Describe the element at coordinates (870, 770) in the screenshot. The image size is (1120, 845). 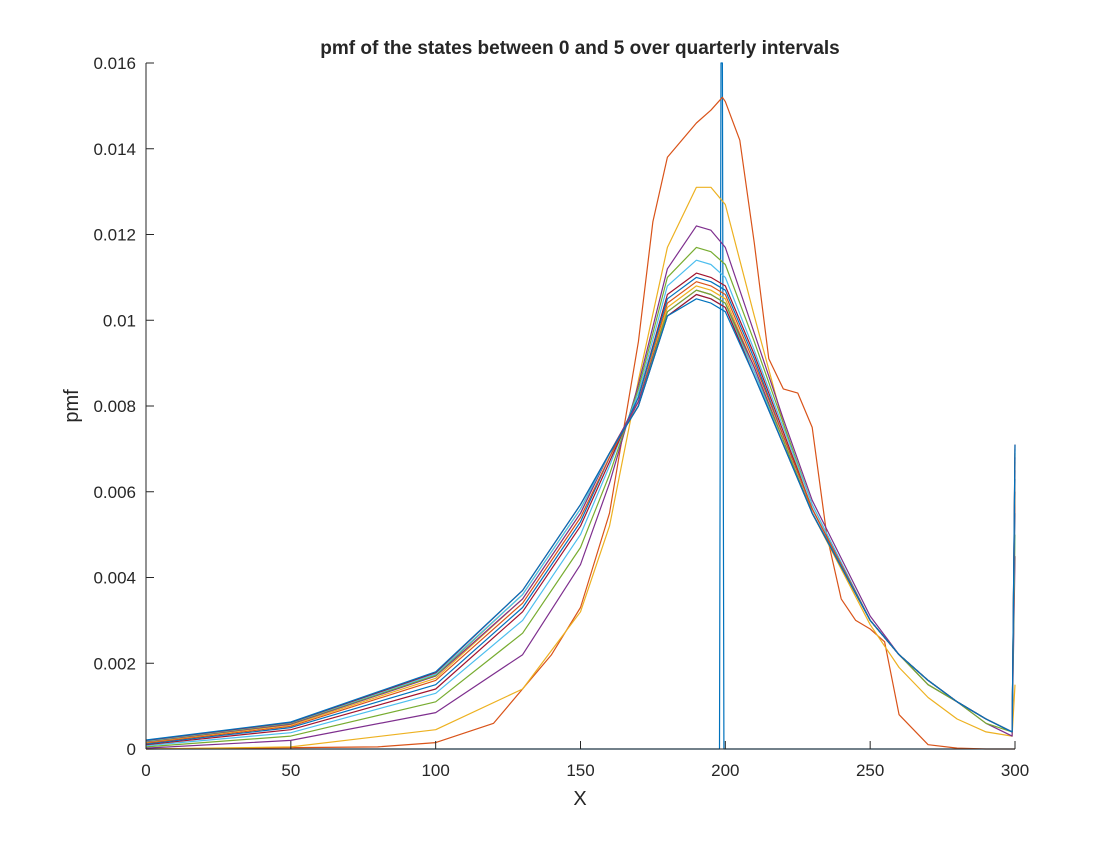
I see `x-tick-label: 250` at that location.